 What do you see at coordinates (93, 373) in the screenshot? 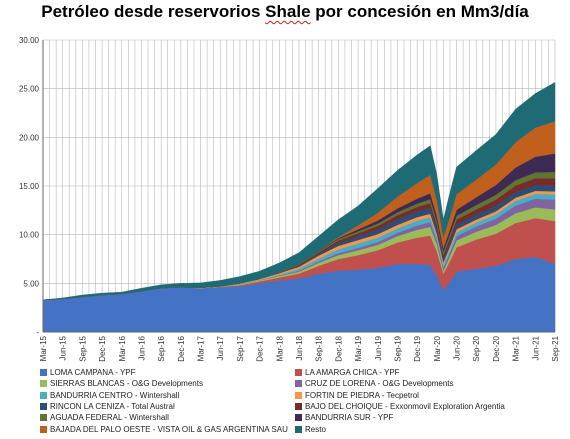
I see `legend-label: LOMA CAMPANA - YPF` at bounding box center [93, 373].